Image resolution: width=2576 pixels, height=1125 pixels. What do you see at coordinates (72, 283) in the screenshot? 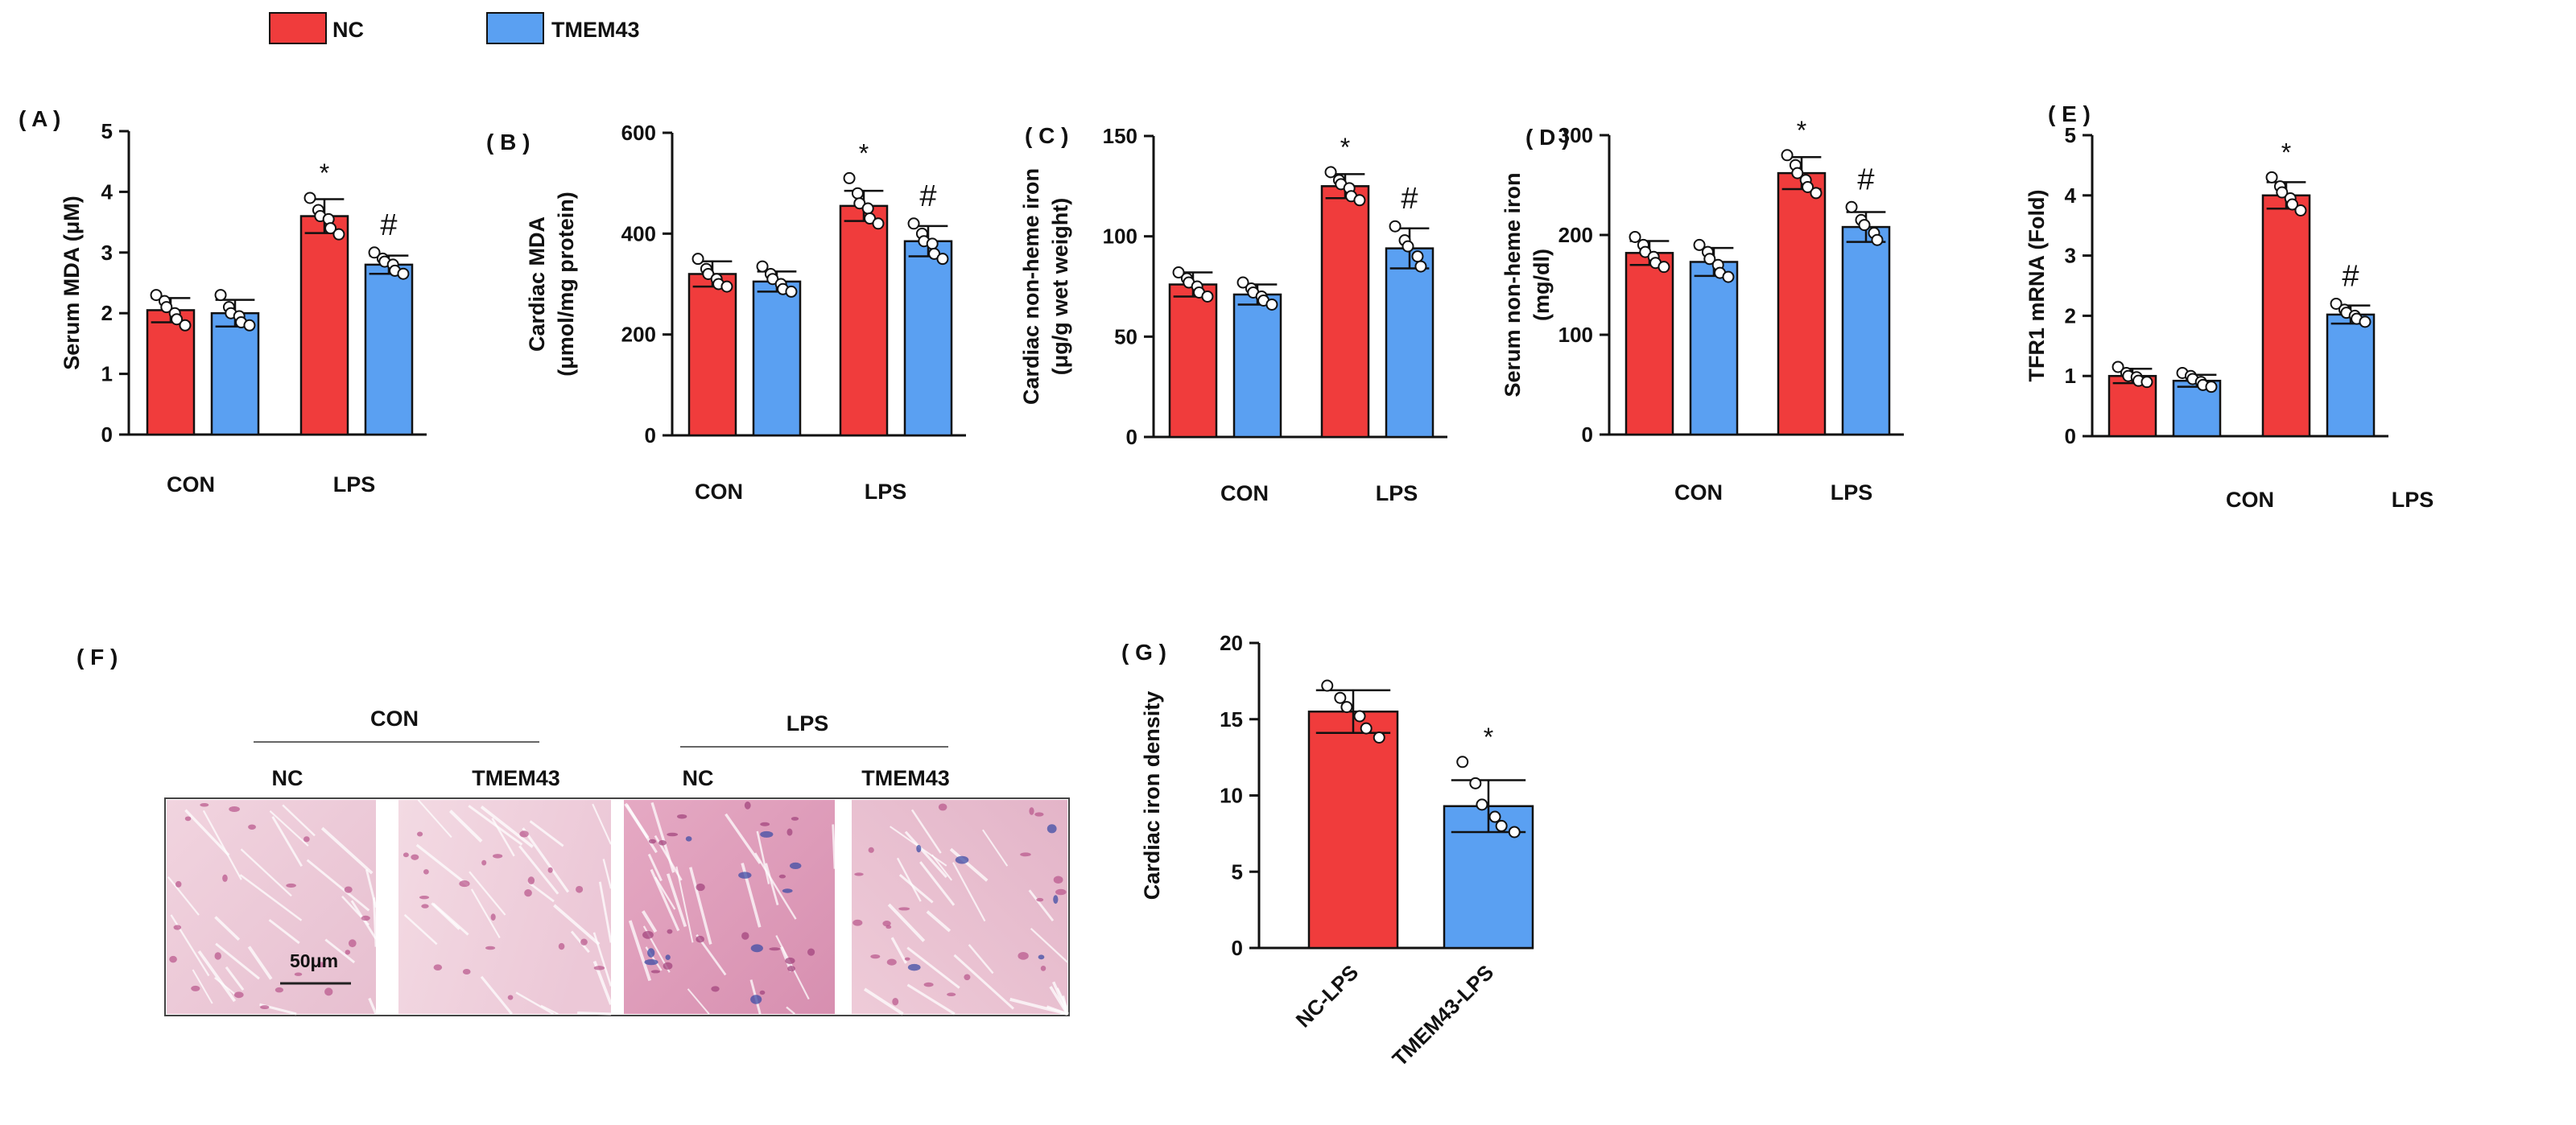
I see `y-axis-label: Serum MDA (μM)` at bounding box center [72, 283].